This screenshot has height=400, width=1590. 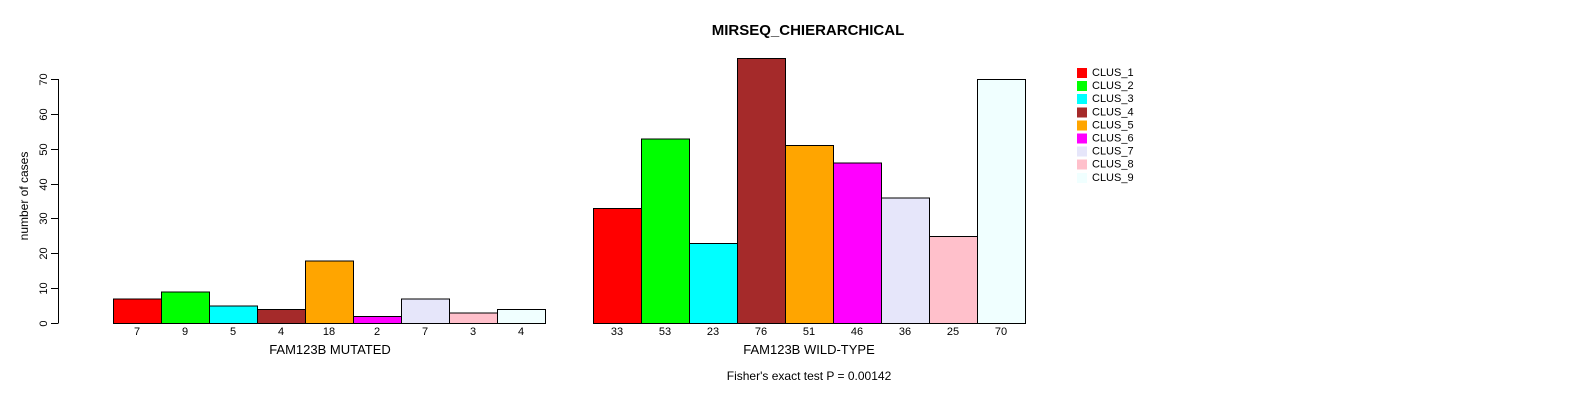 What do you see at coordinates (185, 332) in the screenshot?
I see `bar-value-label: 9` at bounding box center [185, 332].